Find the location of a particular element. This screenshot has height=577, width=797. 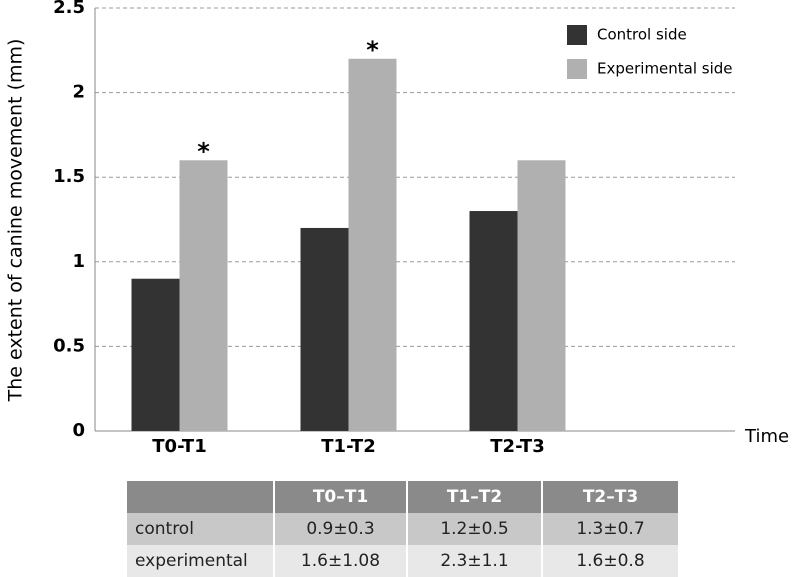

cell: 1.3±0.7 is located at coordinates (611, 529).